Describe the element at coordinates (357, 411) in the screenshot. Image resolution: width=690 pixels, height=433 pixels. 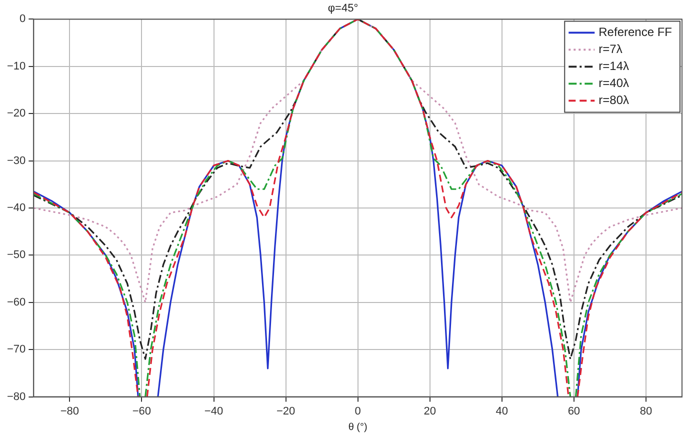
I see `x-tick-label: 0` at that location.